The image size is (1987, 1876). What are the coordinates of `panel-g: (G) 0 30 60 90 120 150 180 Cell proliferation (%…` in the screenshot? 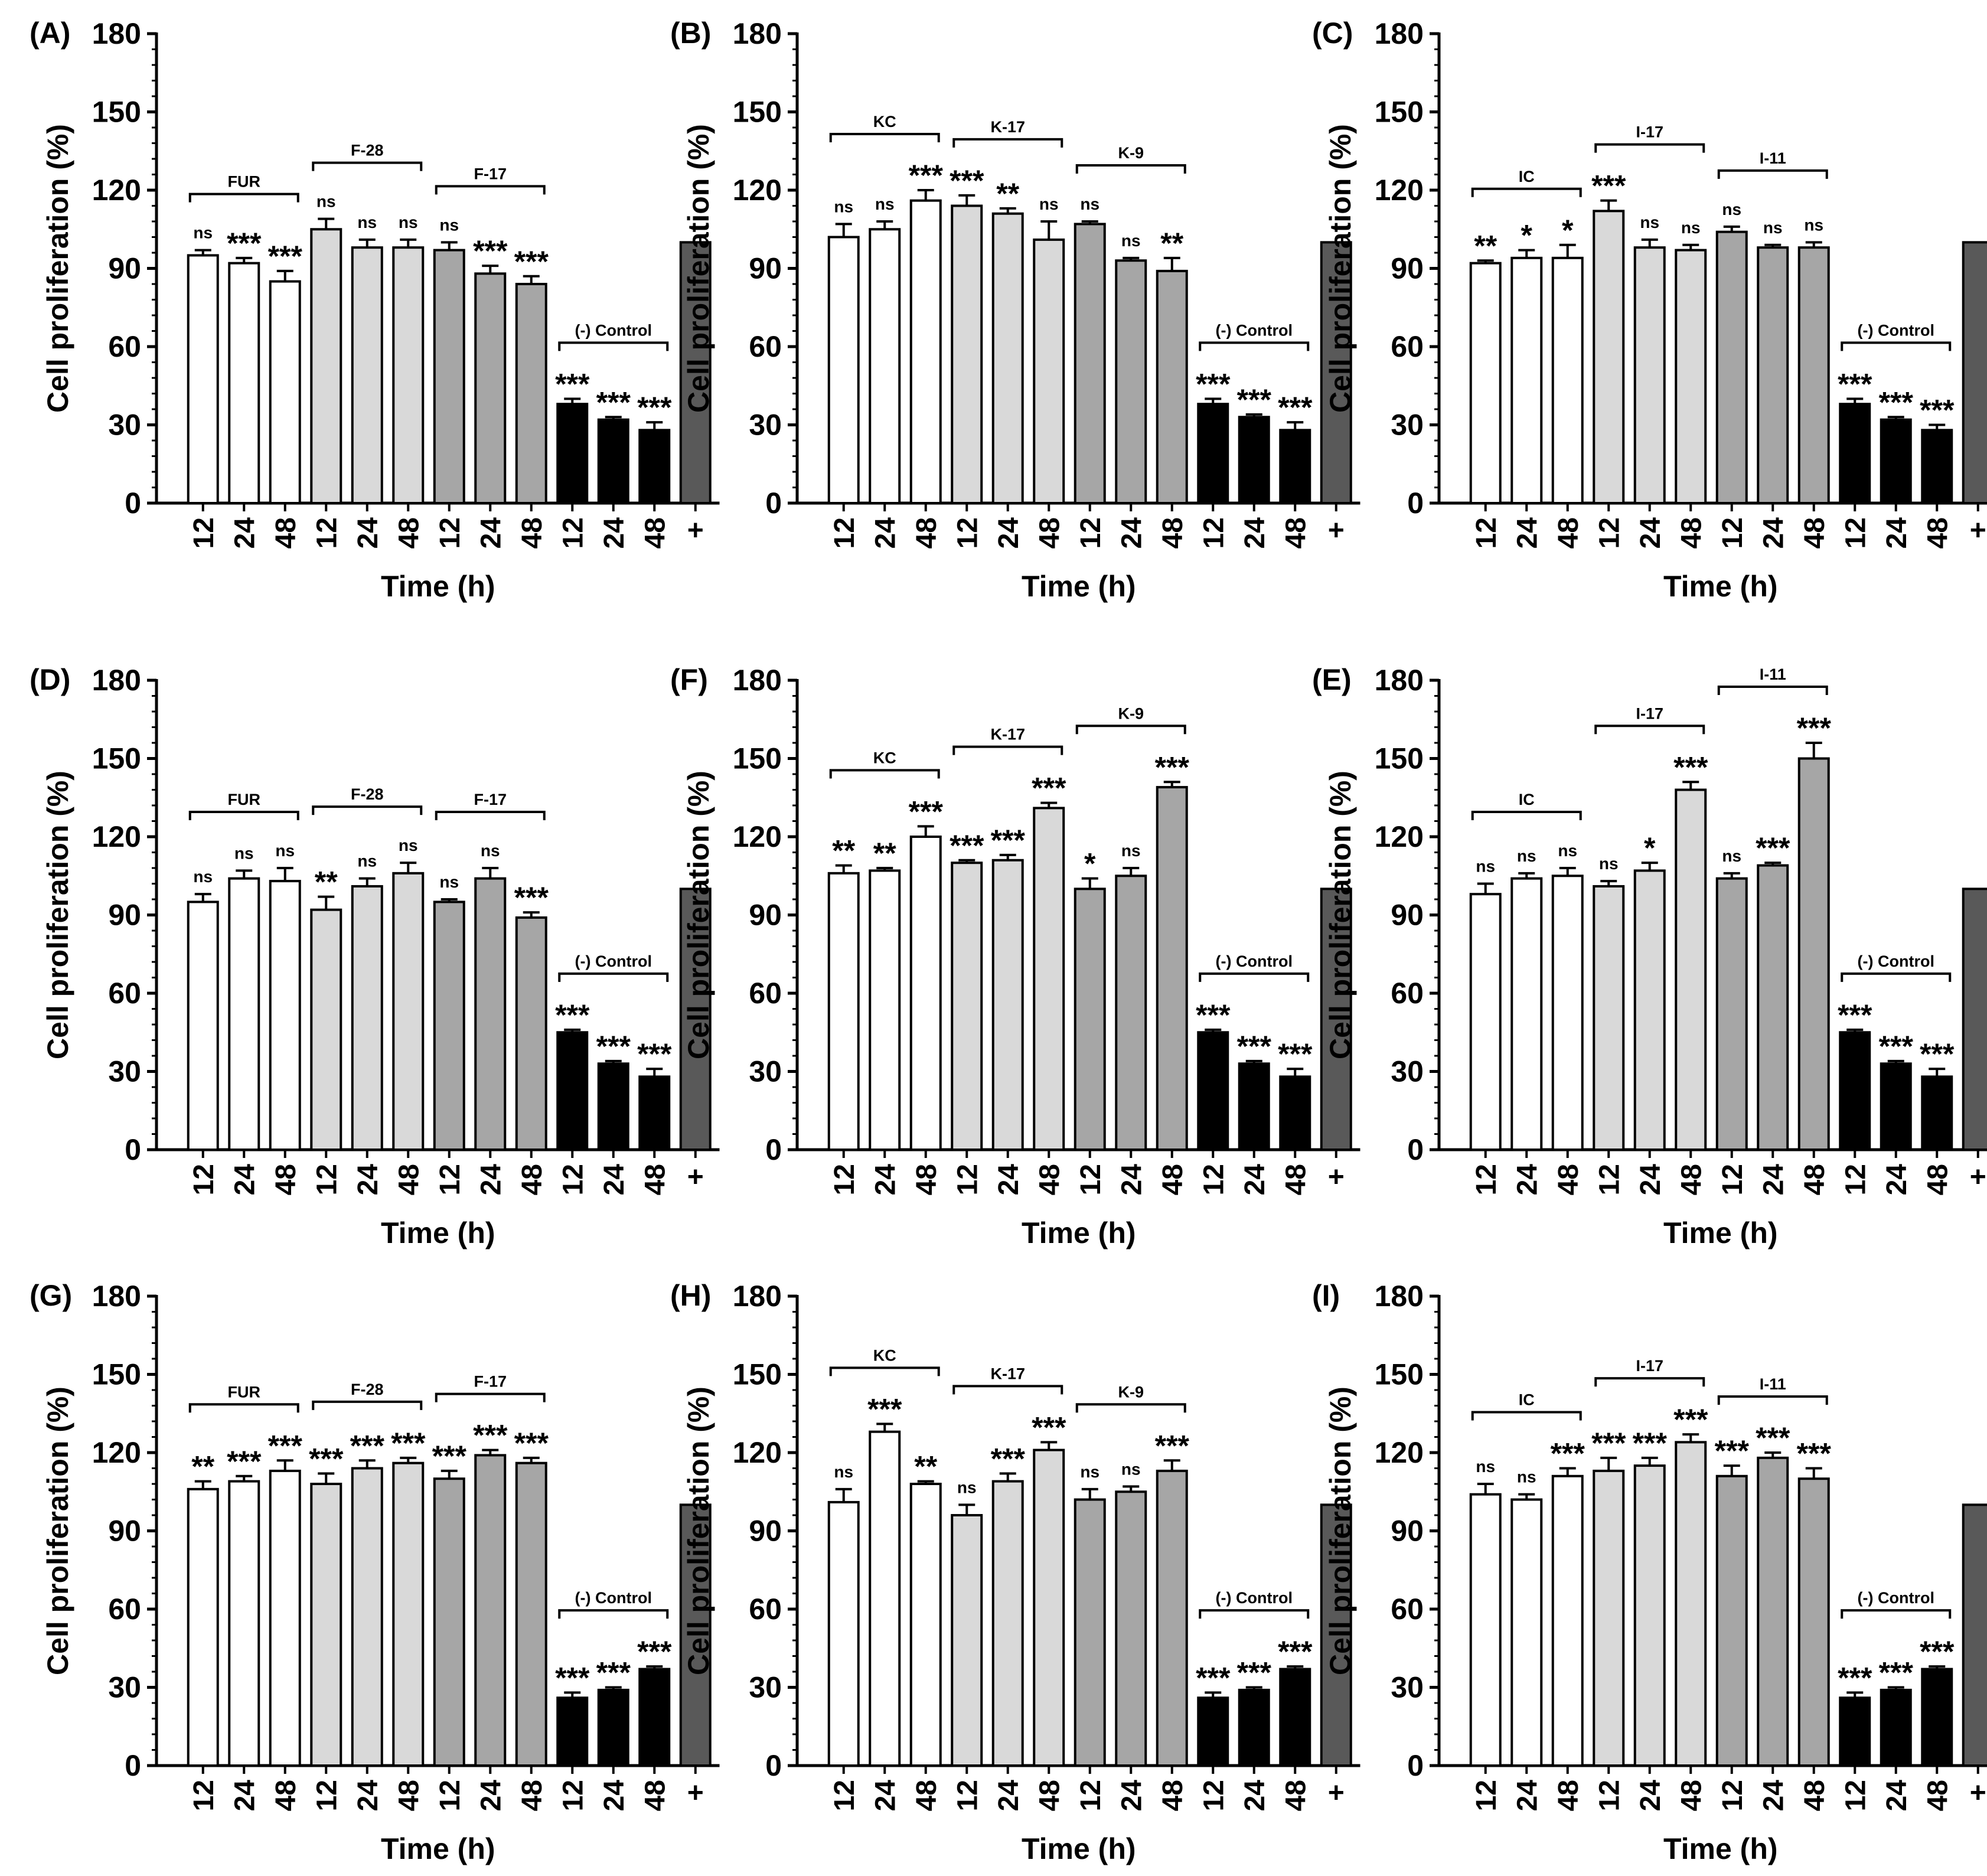 It's located at (375, 1572).